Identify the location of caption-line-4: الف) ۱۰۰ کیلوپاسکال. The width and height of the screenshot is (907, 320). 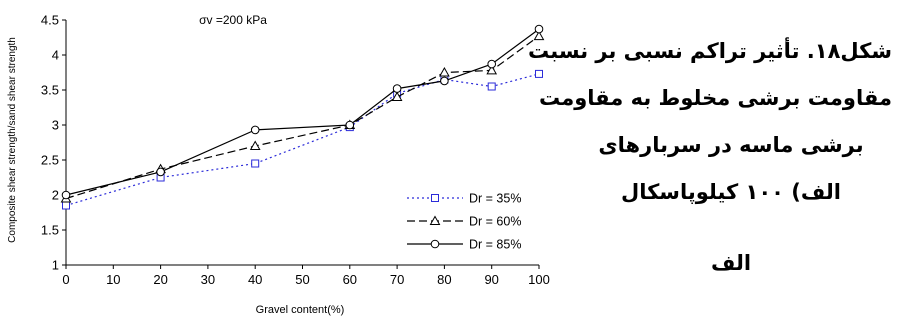
(731, 192).